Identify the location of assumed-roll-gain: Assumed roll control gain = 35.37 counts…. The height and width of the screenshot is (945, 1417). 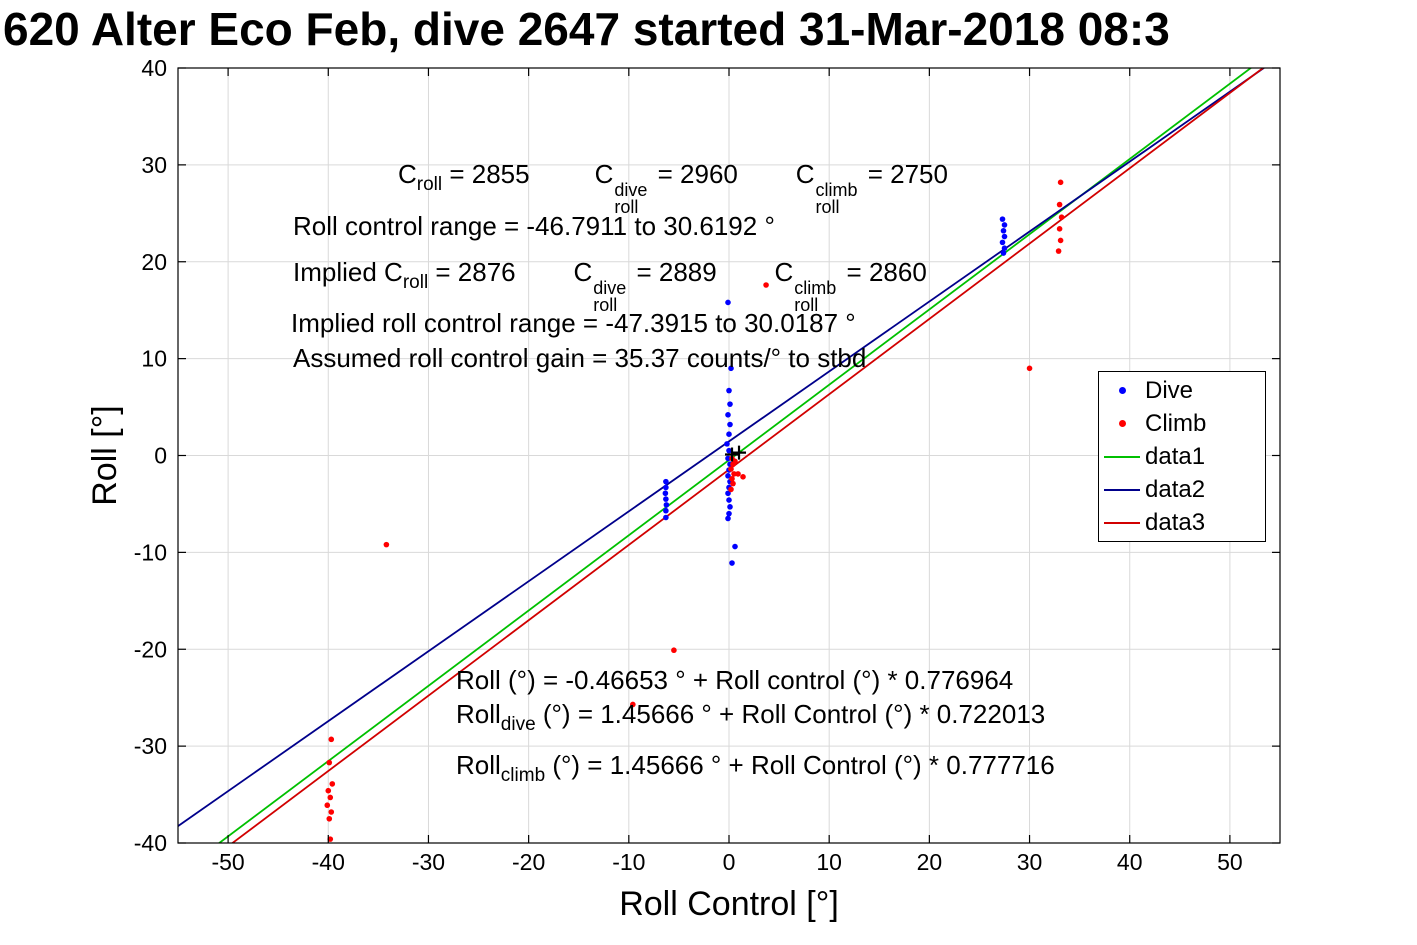
(580, 358).